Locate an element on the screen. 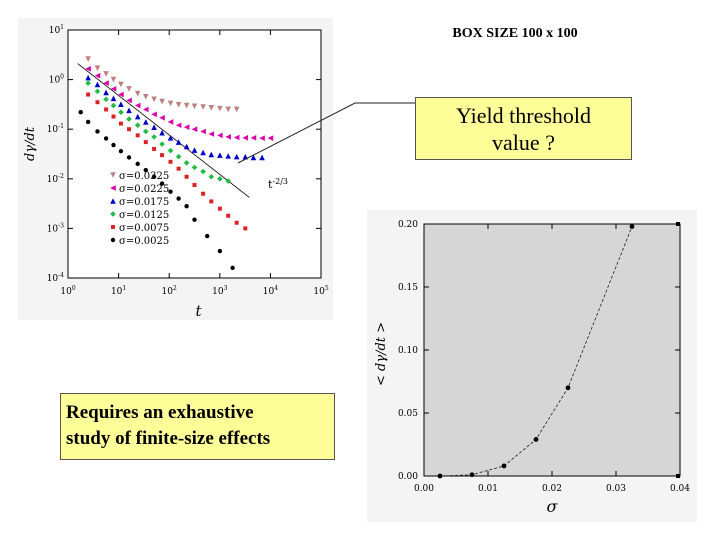  y-tick-label: 0.20 is located at coordinates (408, 225).